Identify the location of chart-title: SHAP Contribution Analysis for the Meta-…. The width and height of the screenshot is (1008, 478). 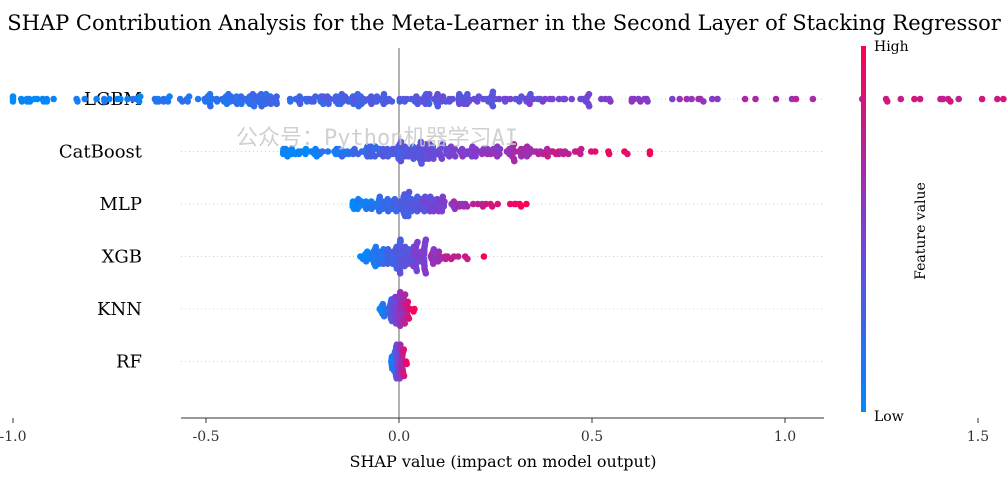
(504, 23).